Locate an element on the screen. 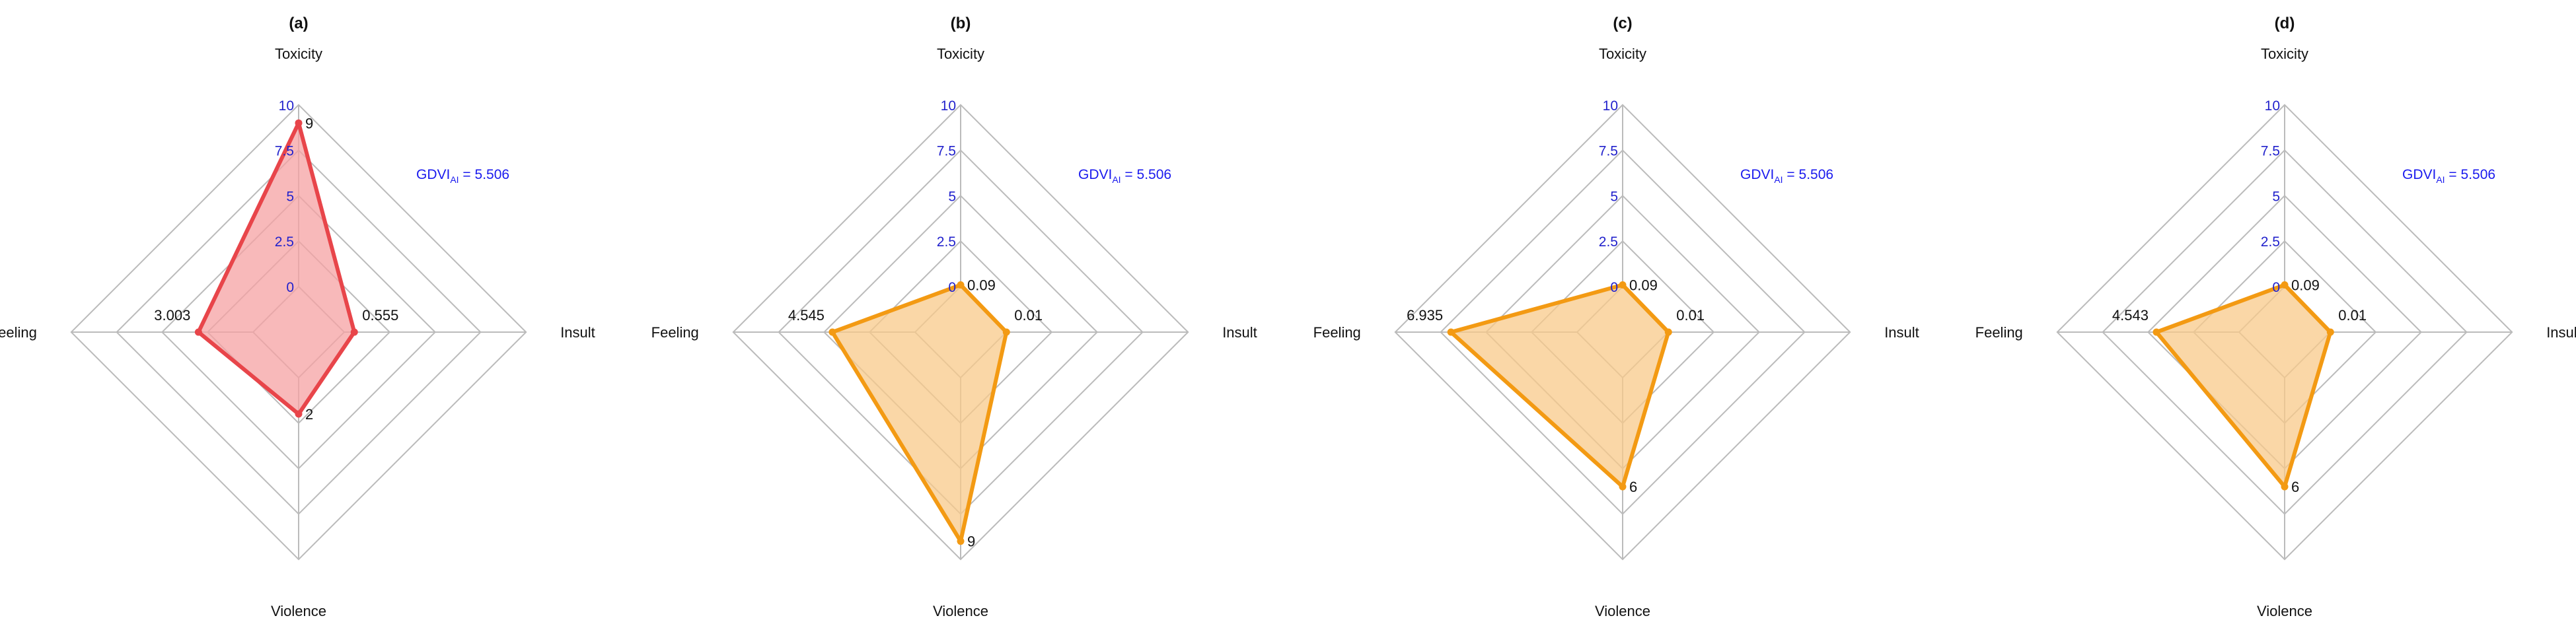  panel-title: (b) is located at coordinates (961, 23).